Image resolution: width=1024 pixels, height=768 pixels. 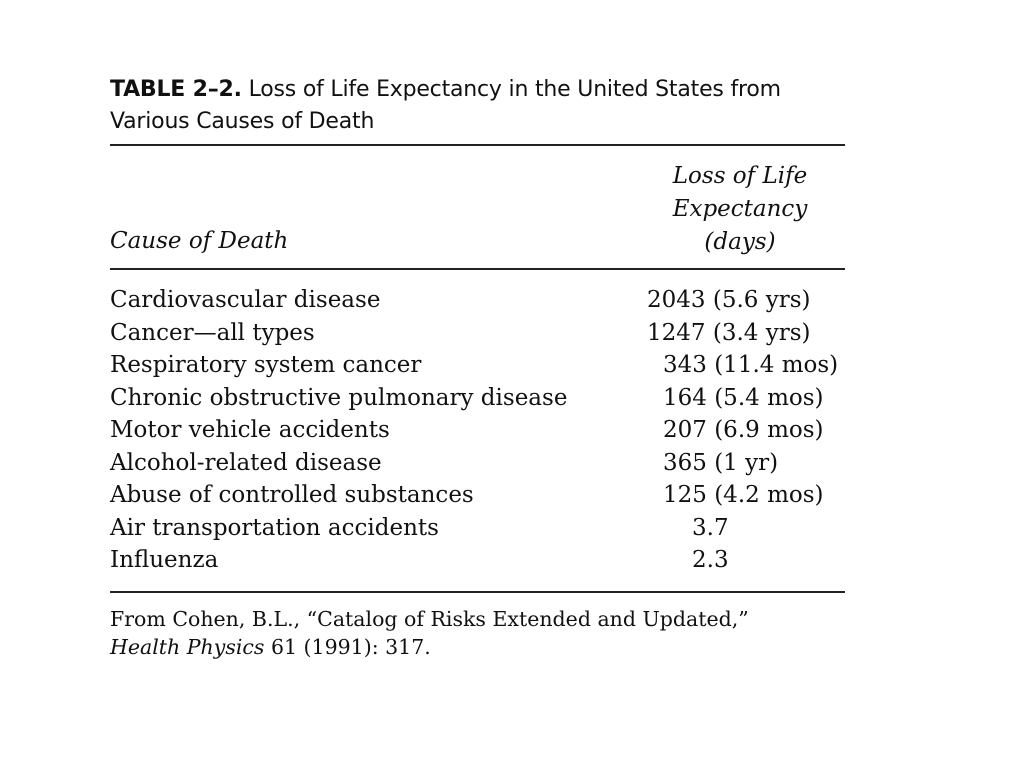 What do you see at coordinates (199, 241) in the screenshot?
I see `header-cause-of-death: Cause of Death` at bounding box center [199, 241].